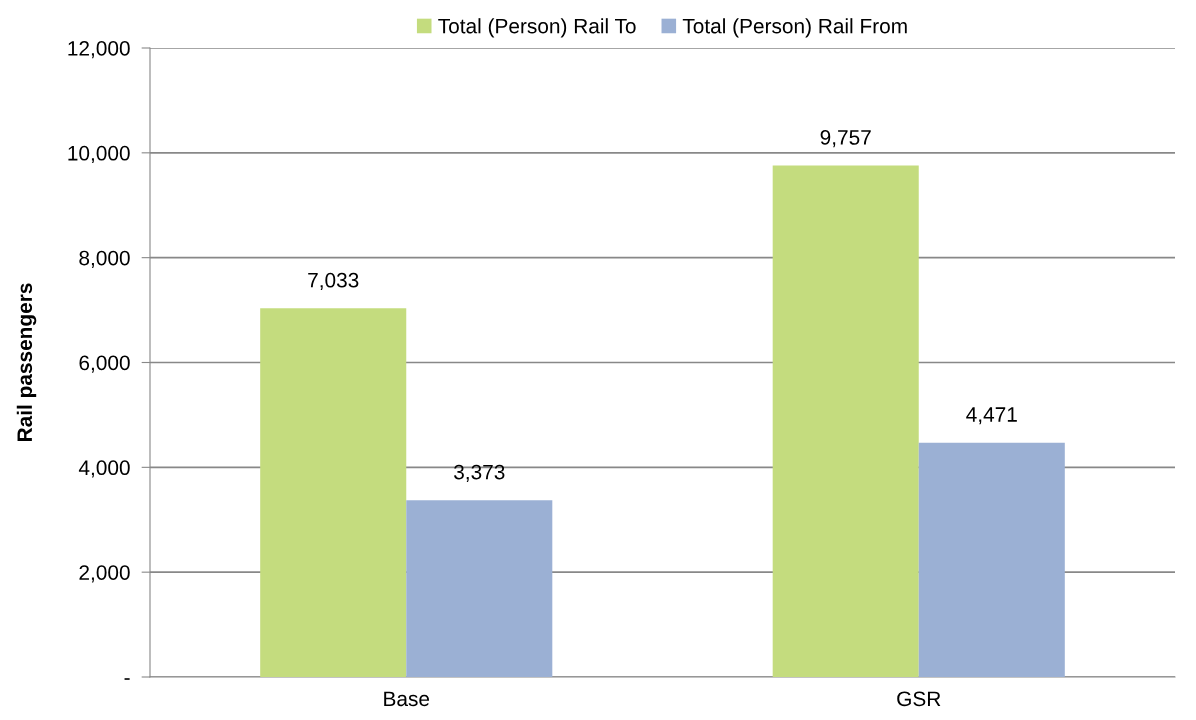 The height and width of the screenshot is (720, 1196). Describe the element at coordinates (479, 473) in the screenshot. I see `data-label: 3,373` at that location.